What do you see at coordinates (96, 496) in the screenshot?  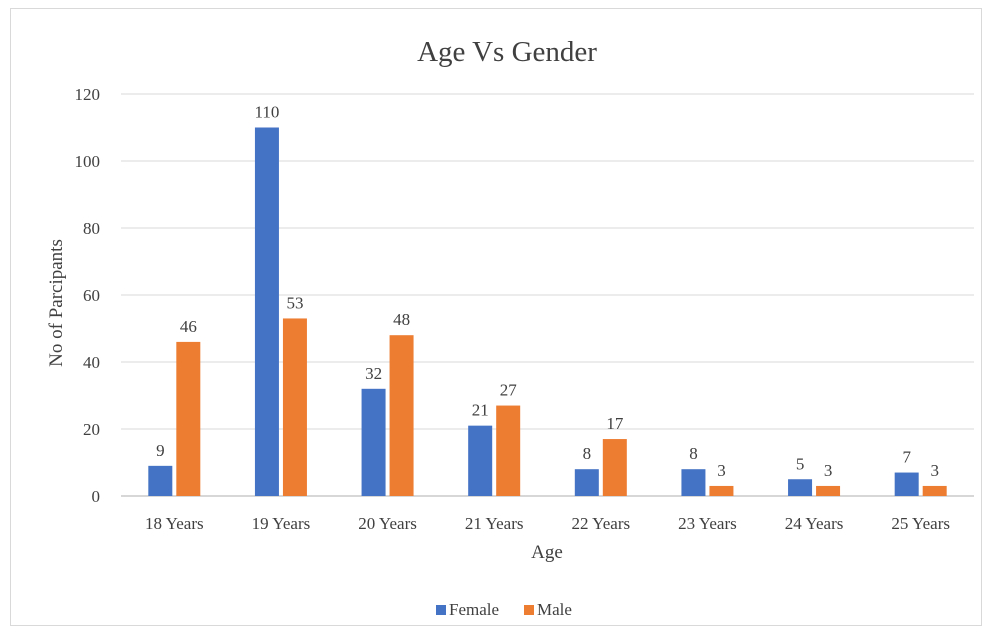 I see `y-tick-label: 0` at bounding box center [96, 496].